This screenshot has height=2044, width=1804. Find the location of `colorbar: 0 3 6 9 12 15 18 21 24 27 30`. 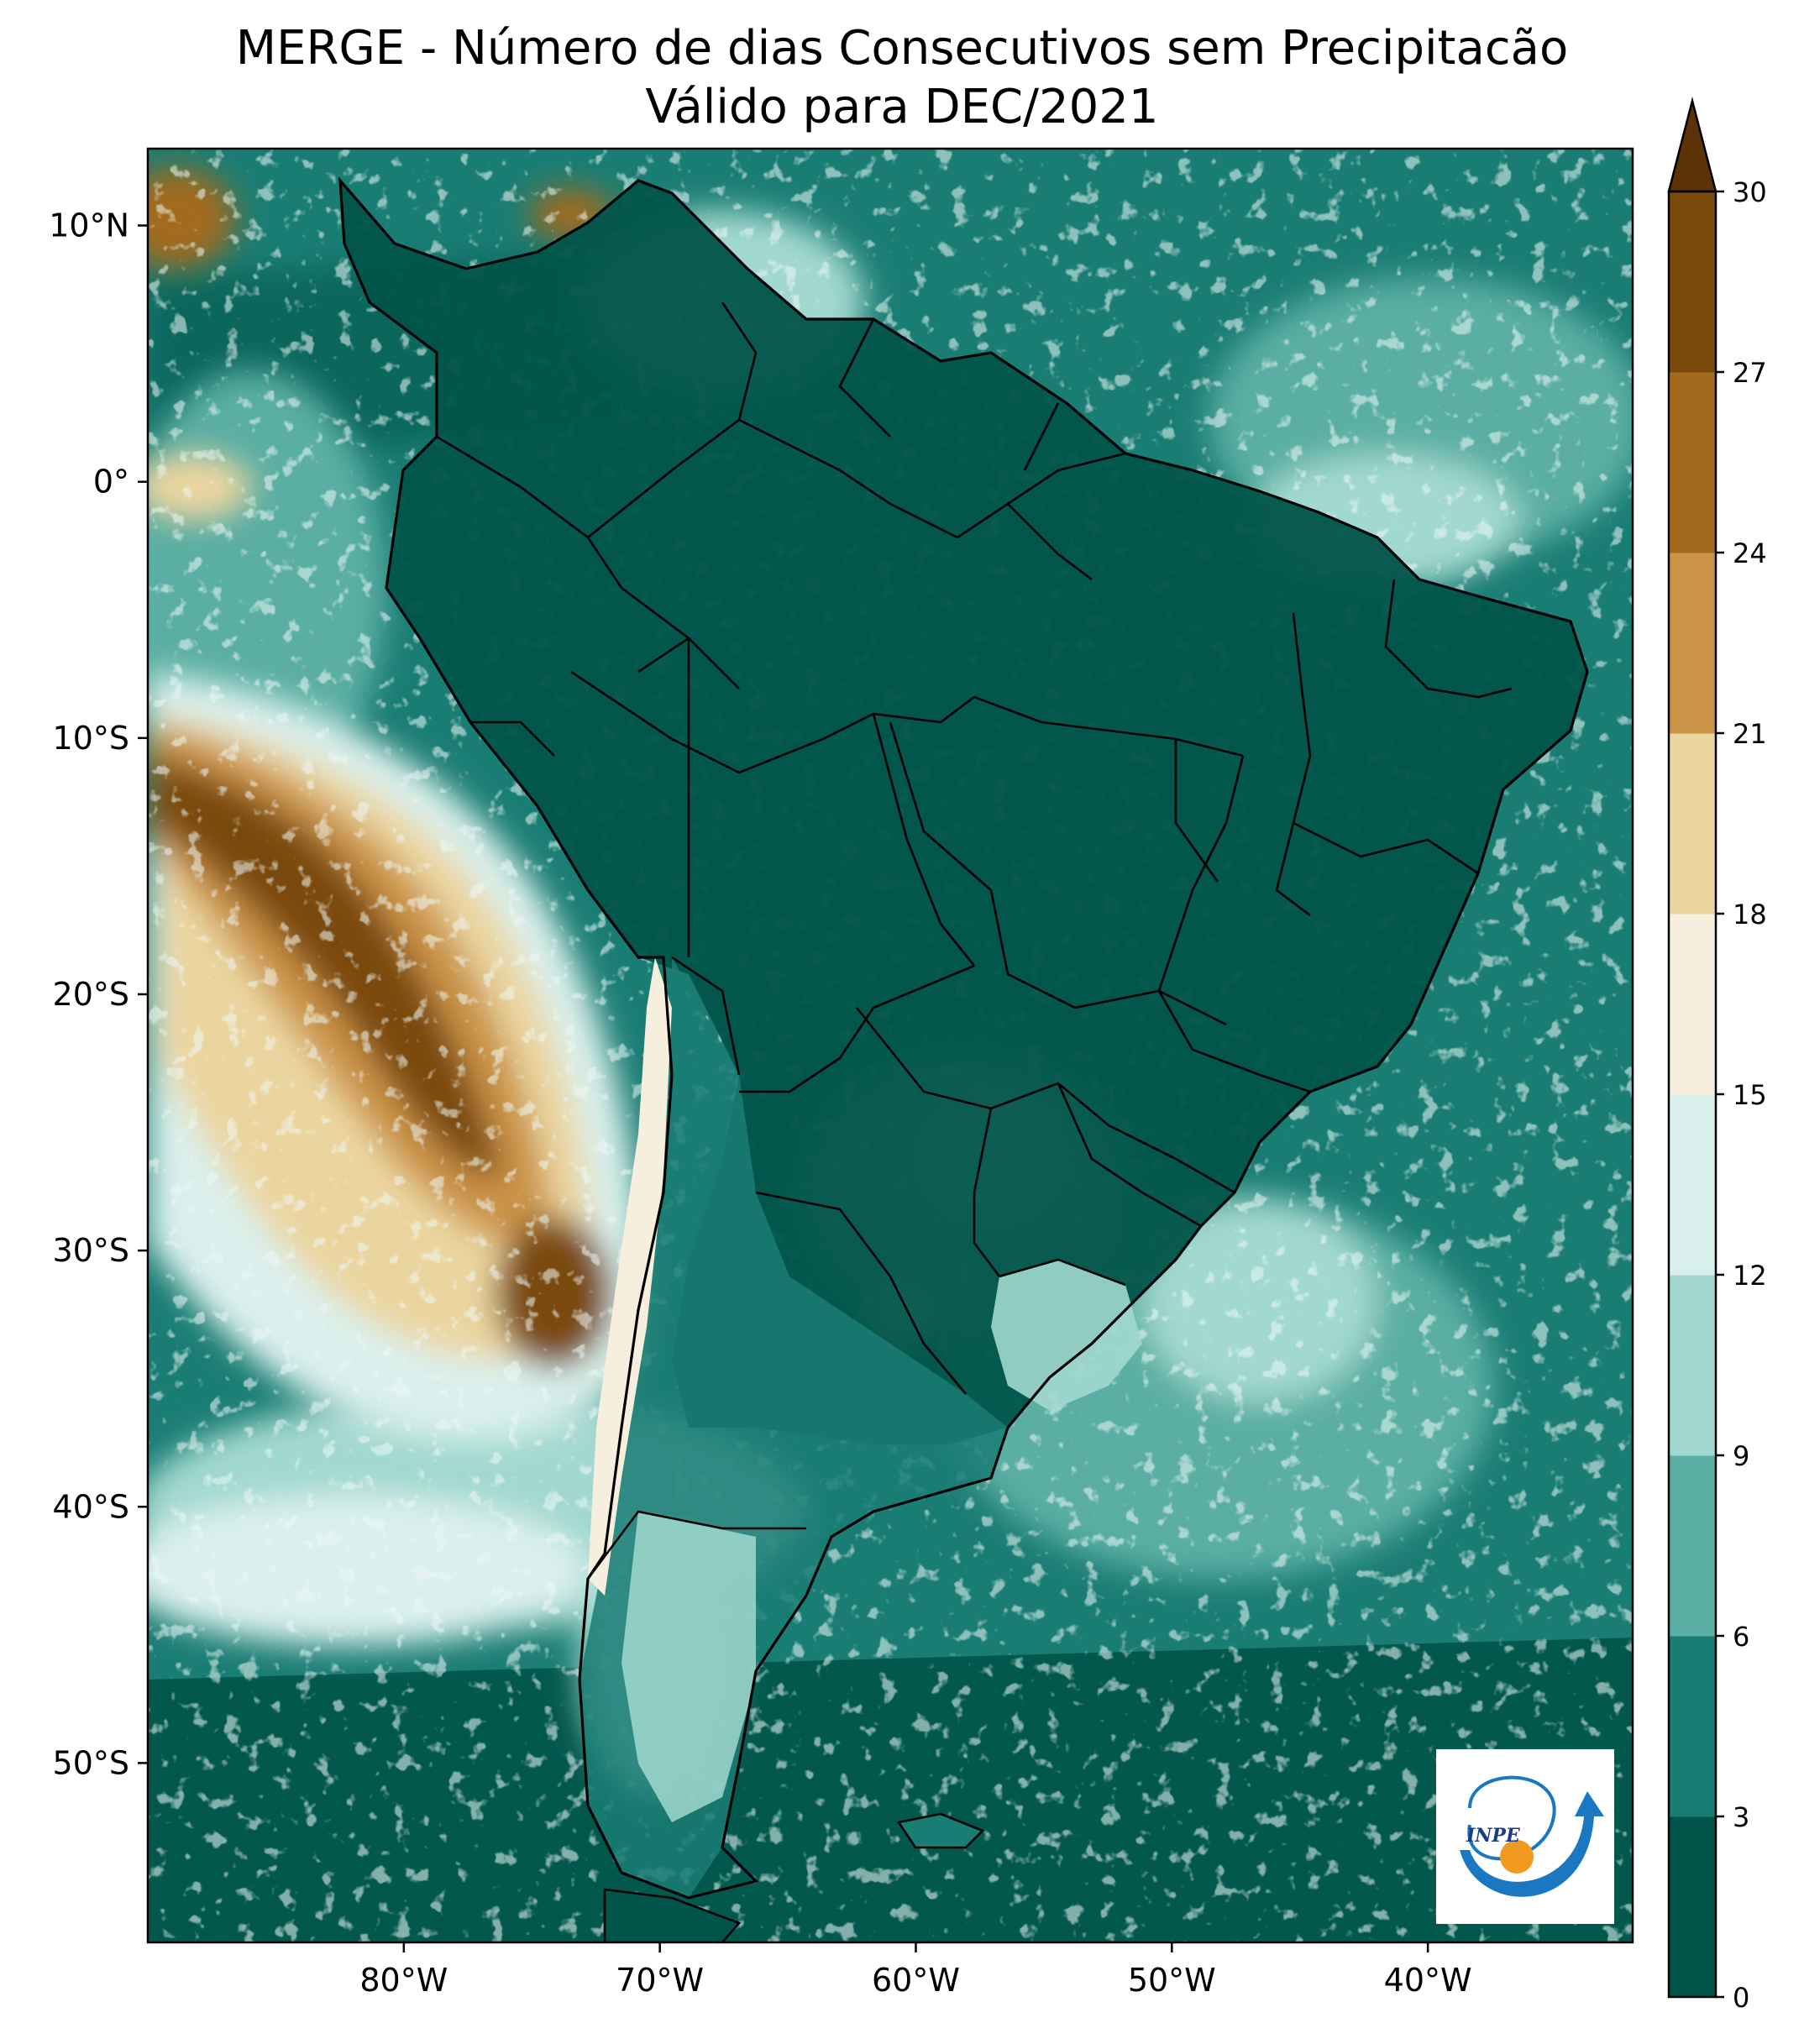

colorbar: 0 3 6 9 12 15 18 21 24 27 30 is located at coordinates (1717, 1055).